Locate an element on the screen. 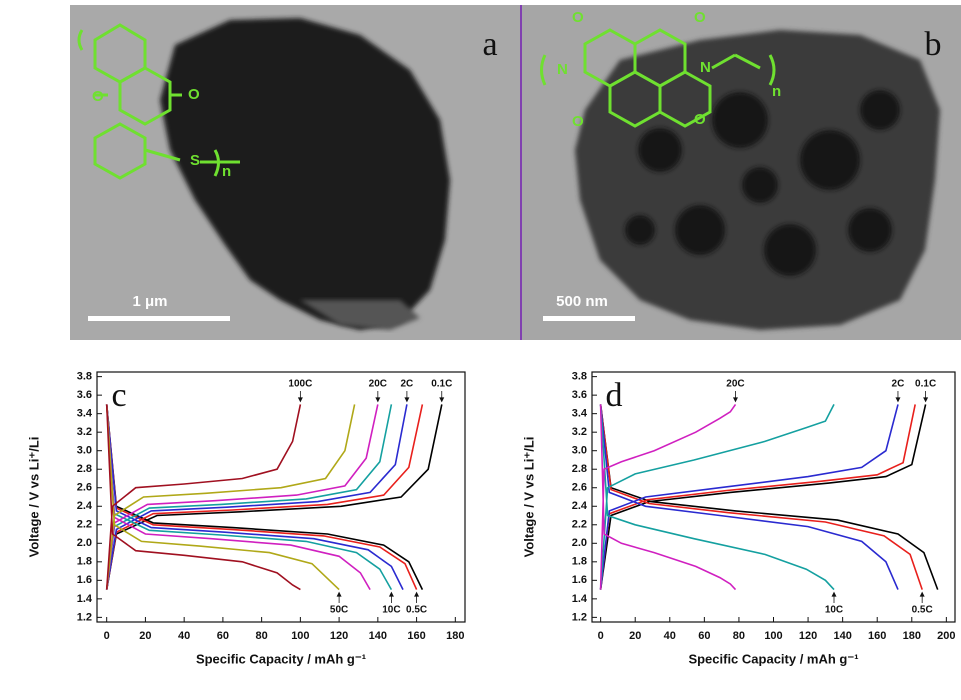 Image resolution: width=961 pixels, height=700 pixels. y-tick-label: 2.0 is located at coordinates (84, 543).